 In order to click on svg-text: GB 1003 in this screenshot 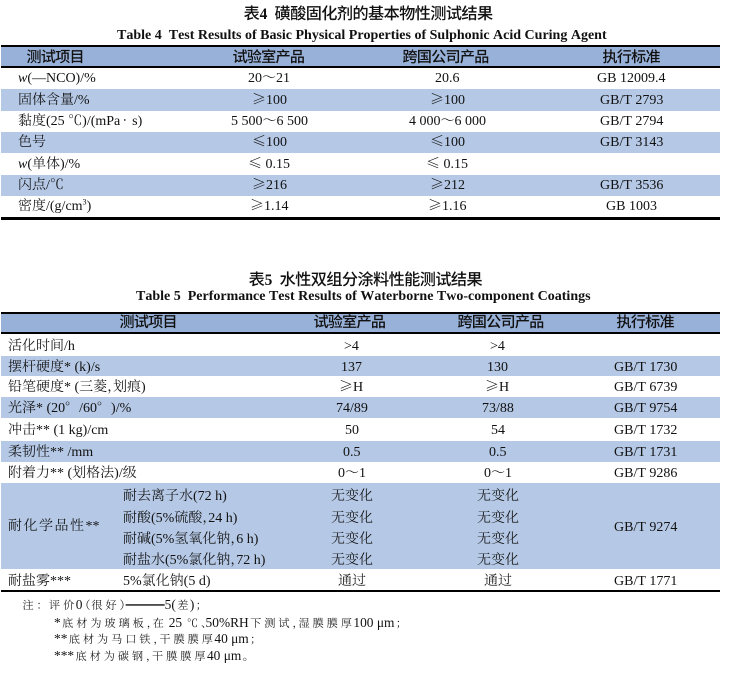, I will do `click(631, 206)`.